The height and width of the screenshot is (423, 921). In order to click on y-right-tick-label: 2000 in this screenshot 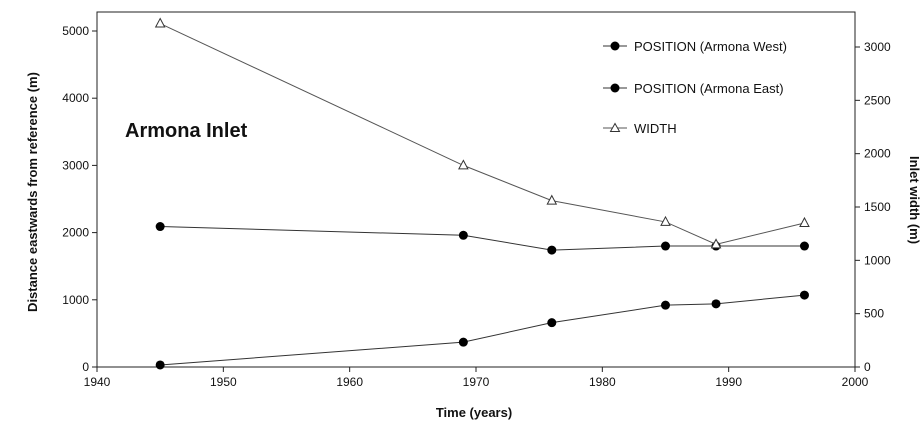, I will do `click(877, 154)`.